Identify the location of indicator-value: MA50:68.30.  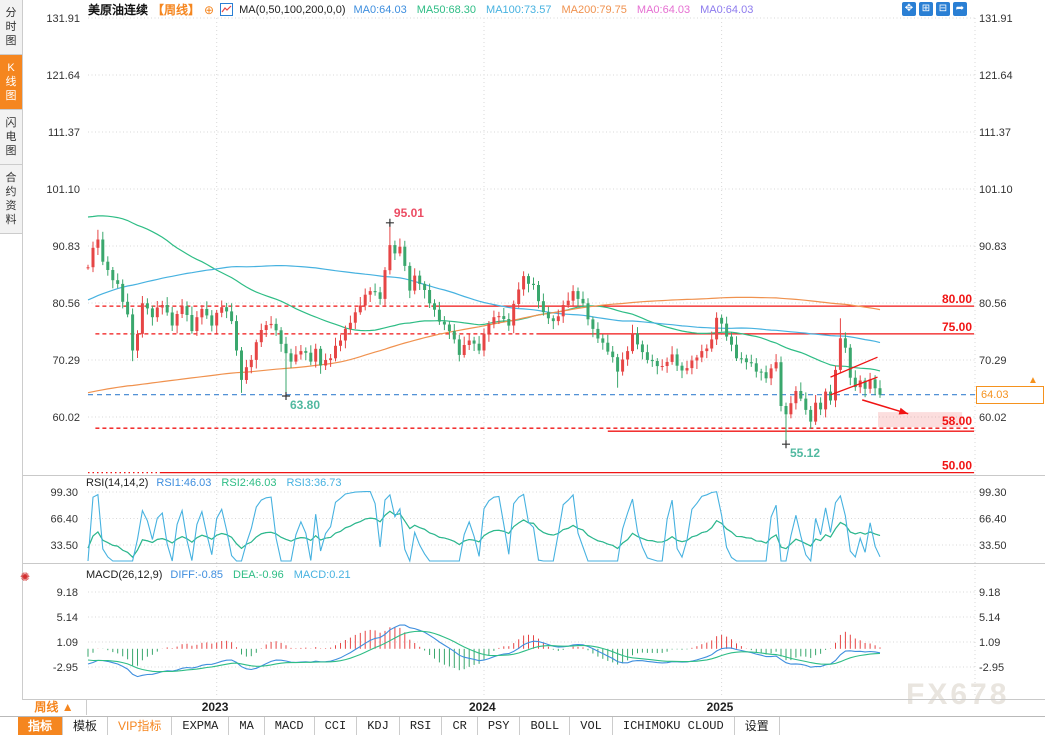
(446, 9).